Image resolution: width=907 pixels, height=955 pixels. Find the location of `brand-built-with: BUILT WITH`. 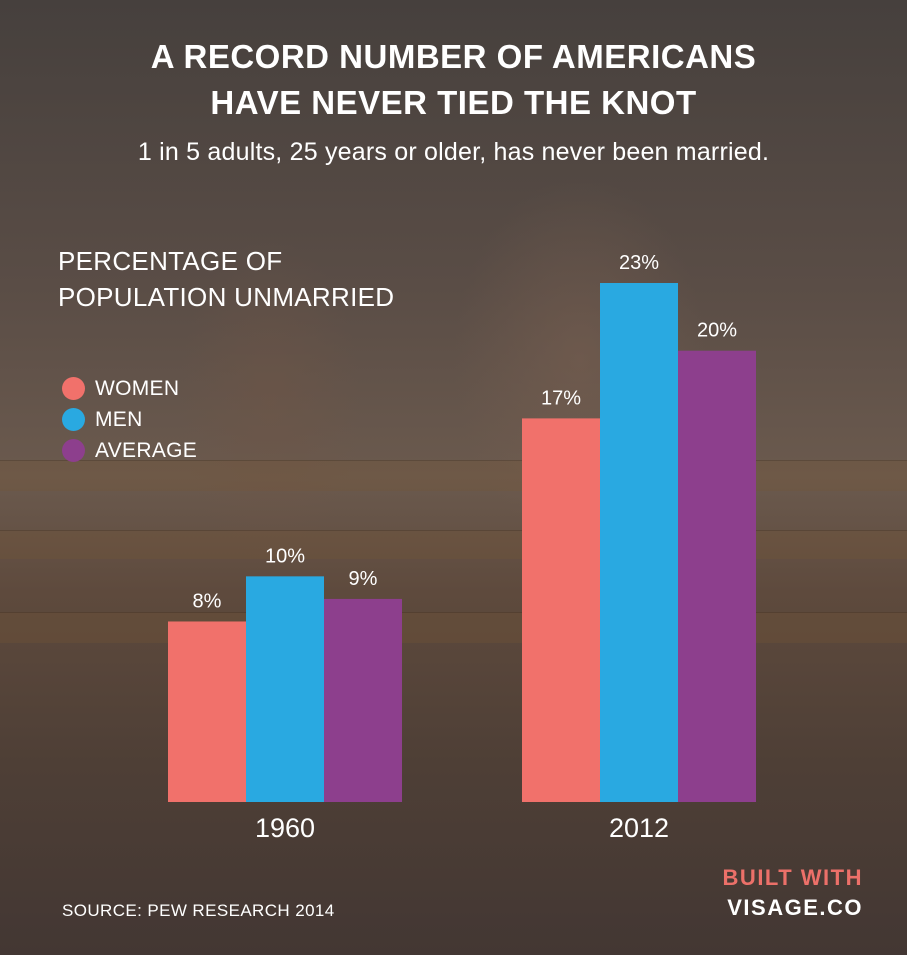

brand-built-with: BUILT WITH is located at coordinates (792, 877).